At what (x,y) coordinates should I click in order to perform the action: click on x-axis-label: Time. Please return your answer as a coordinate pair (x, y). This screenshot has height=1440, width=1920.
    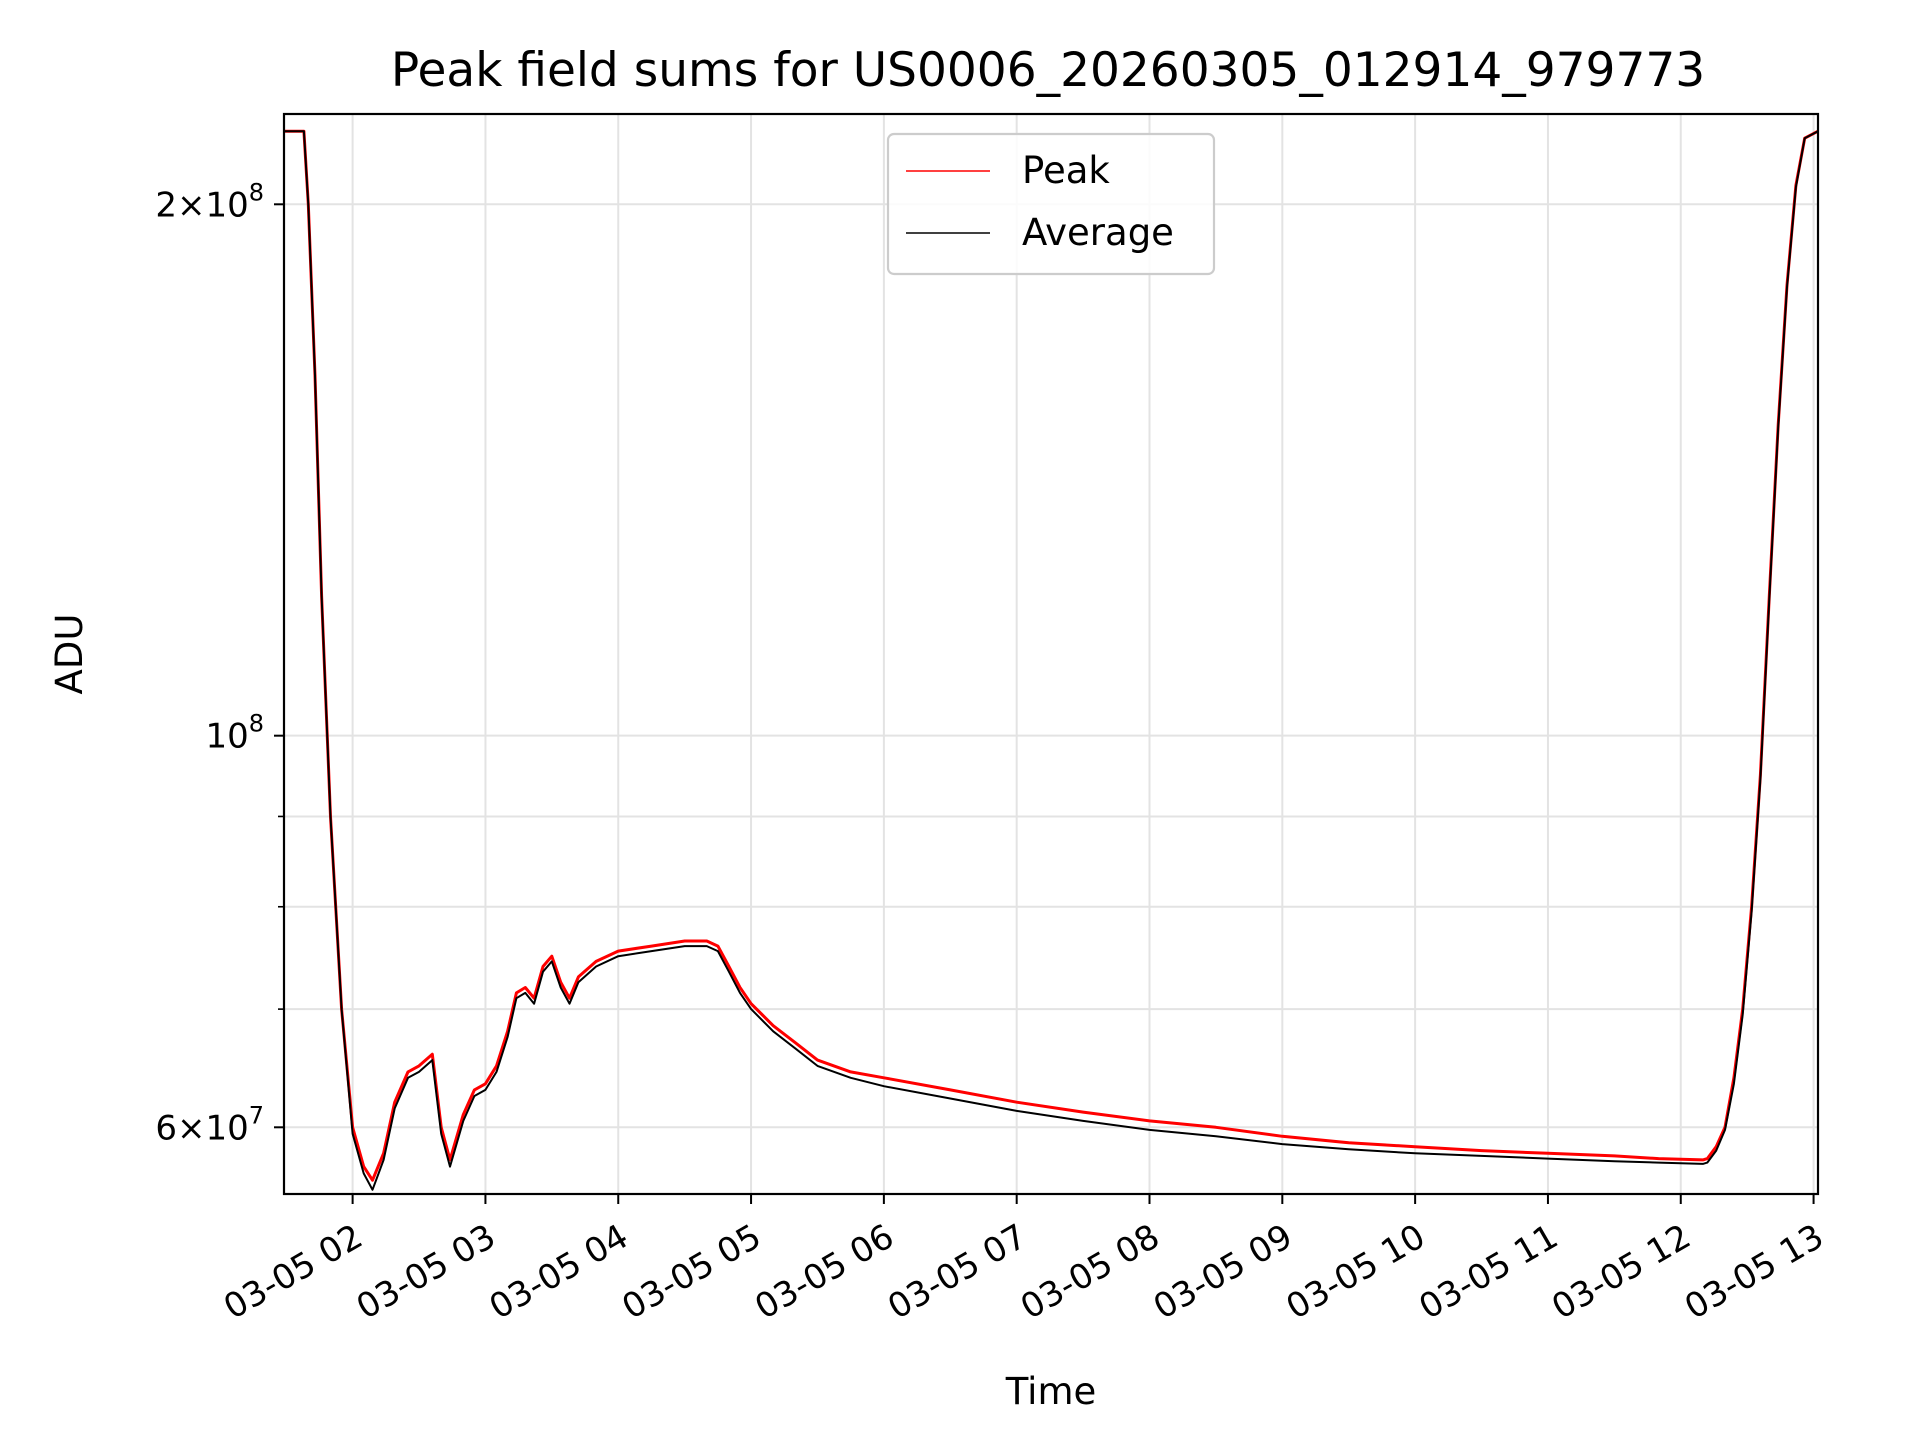
    Looking at the image, I should click on (1051, 1391).